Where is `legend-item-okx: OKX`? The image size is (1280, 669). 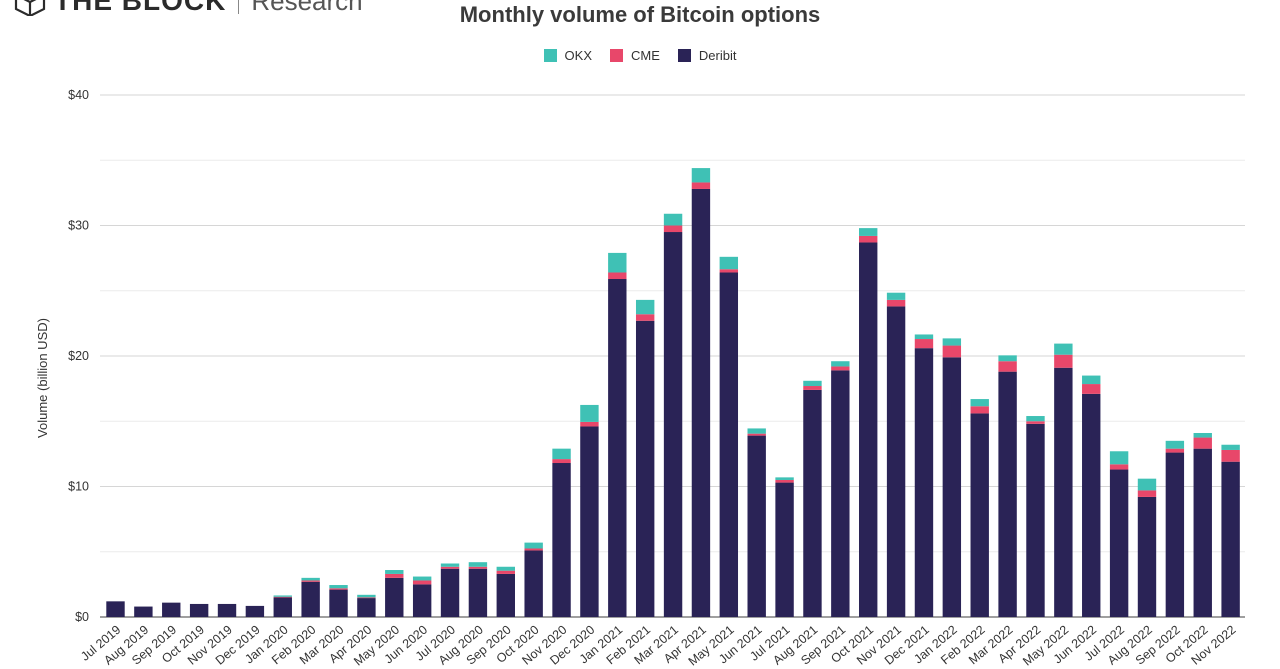
legend-item-okx: OKX is located at coordinates (567, 55).